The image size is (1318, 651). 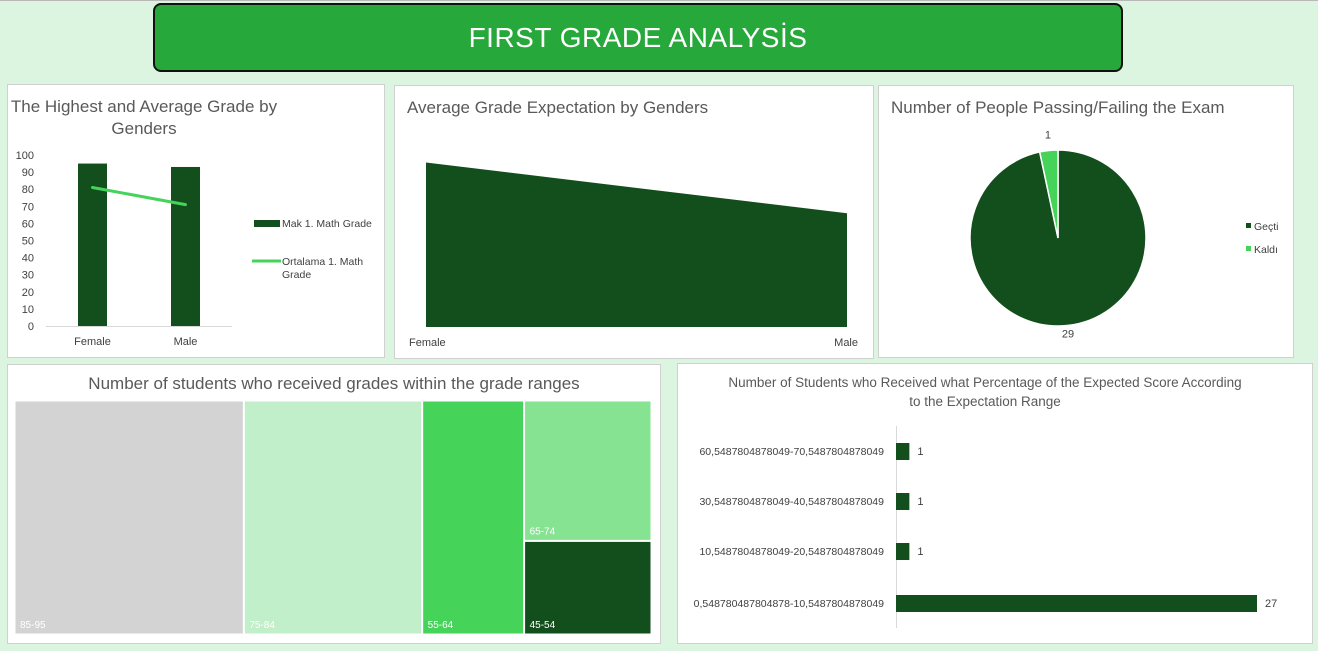 I want to click on y-tick-label: 50, so click(x=28, y=242).